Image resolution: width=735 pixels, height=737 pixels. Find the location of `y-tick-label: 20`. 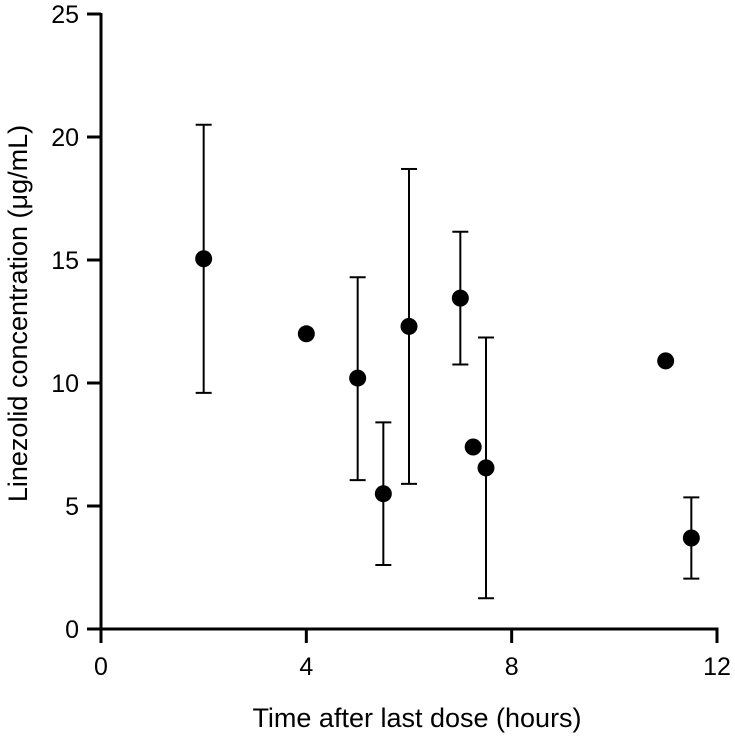

y-tick-label: 20 is located at coordinates (65, 138).